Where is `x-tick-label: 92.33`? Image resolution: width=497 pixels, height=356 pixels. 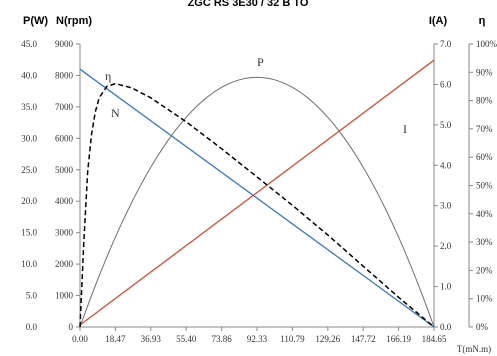 x-tick-label: 92.33 is located at coordinates (257, 339).